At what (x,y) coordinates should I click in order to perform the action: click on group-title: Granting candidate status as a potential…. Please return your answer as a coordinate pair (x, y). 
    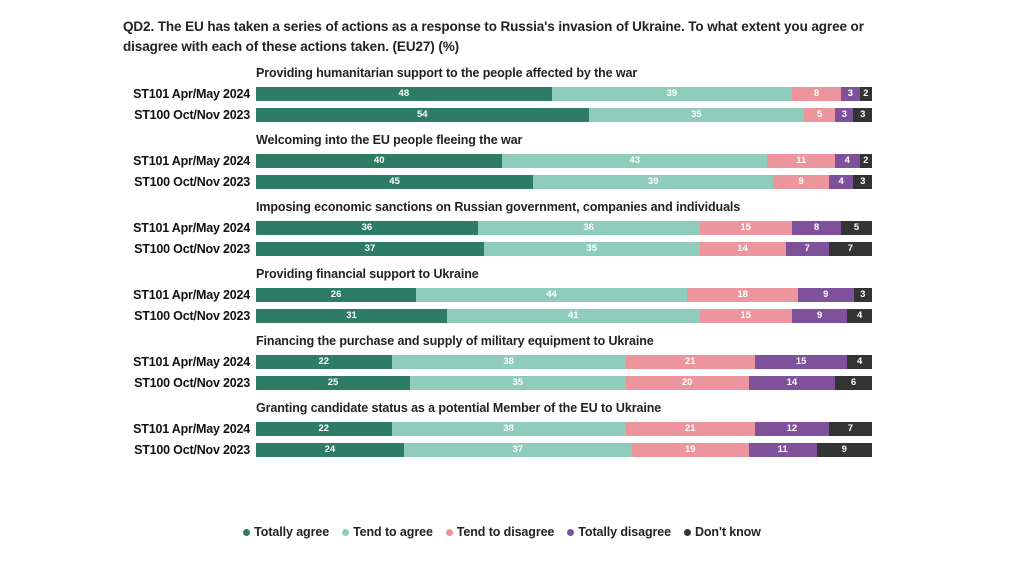
    Looking at the image, I should click on (459, 408).